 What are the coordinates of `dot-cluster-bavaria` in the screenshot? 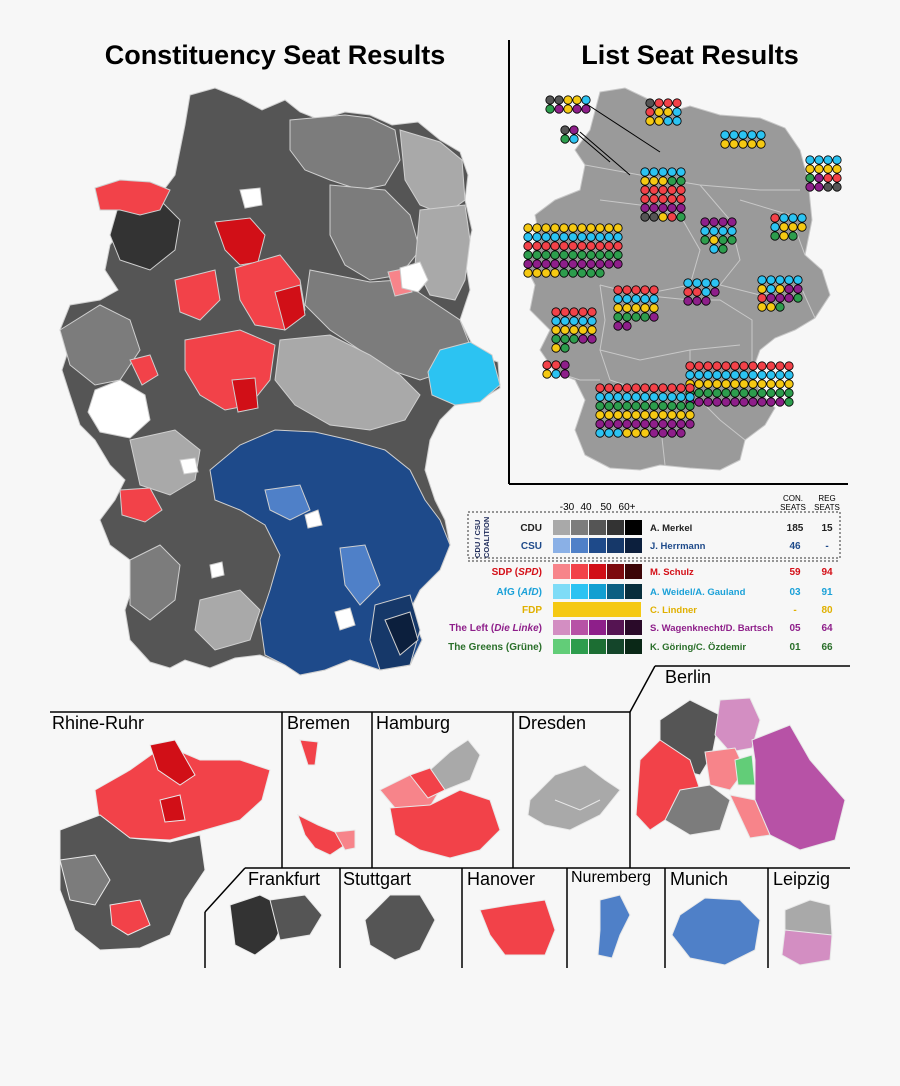 It's located at (739, 384).